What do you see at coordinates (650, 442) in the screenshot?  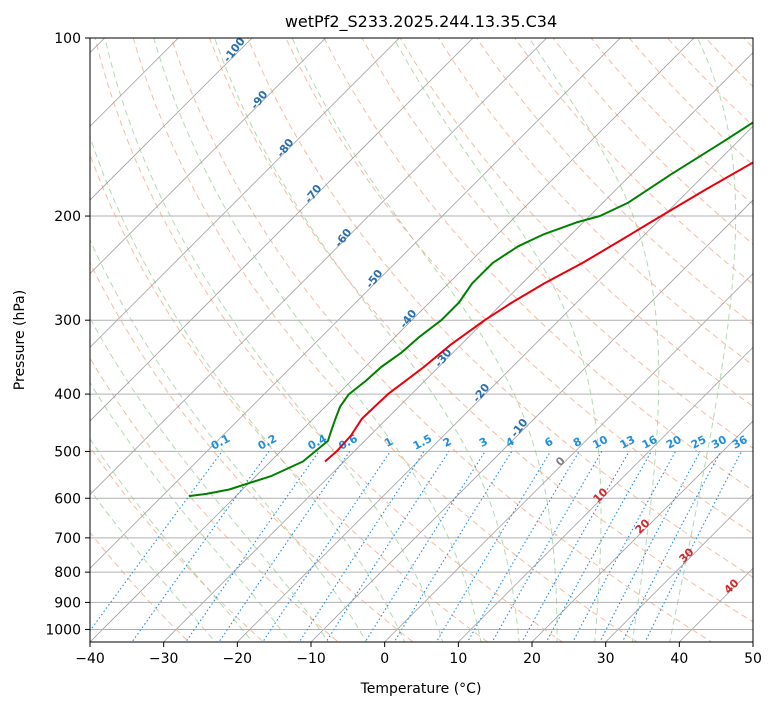 I see `mixing-ratio-label: 16` at bounding box center [650, 442].